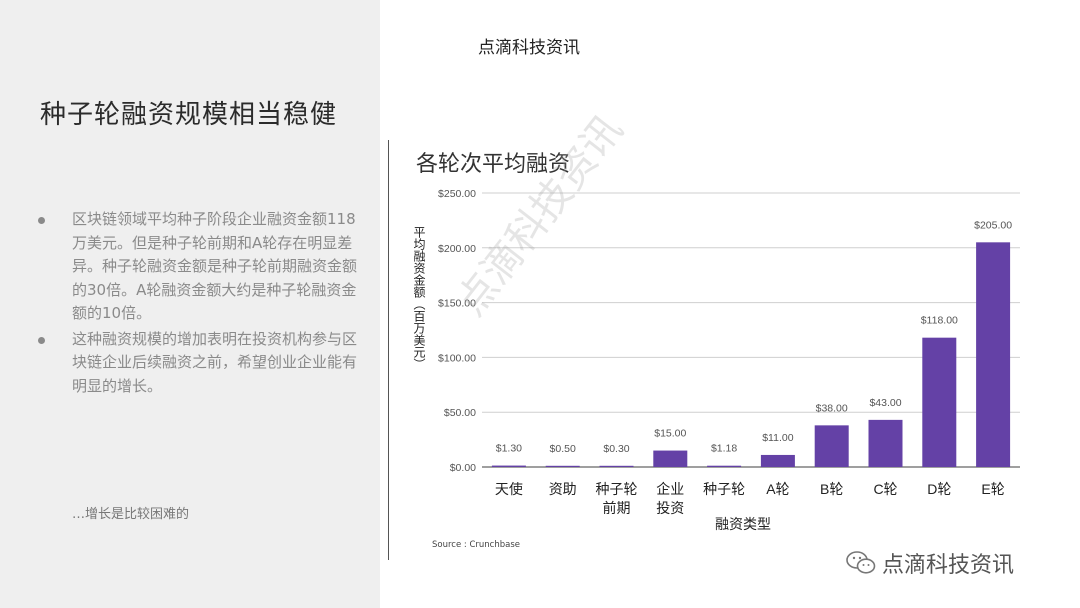 The height and width of the screenshot is (608, 1080). Describe the element at coordinates (529, 48) in the screenshot. I see `header-brand: 点滴科技资讯` at that location.